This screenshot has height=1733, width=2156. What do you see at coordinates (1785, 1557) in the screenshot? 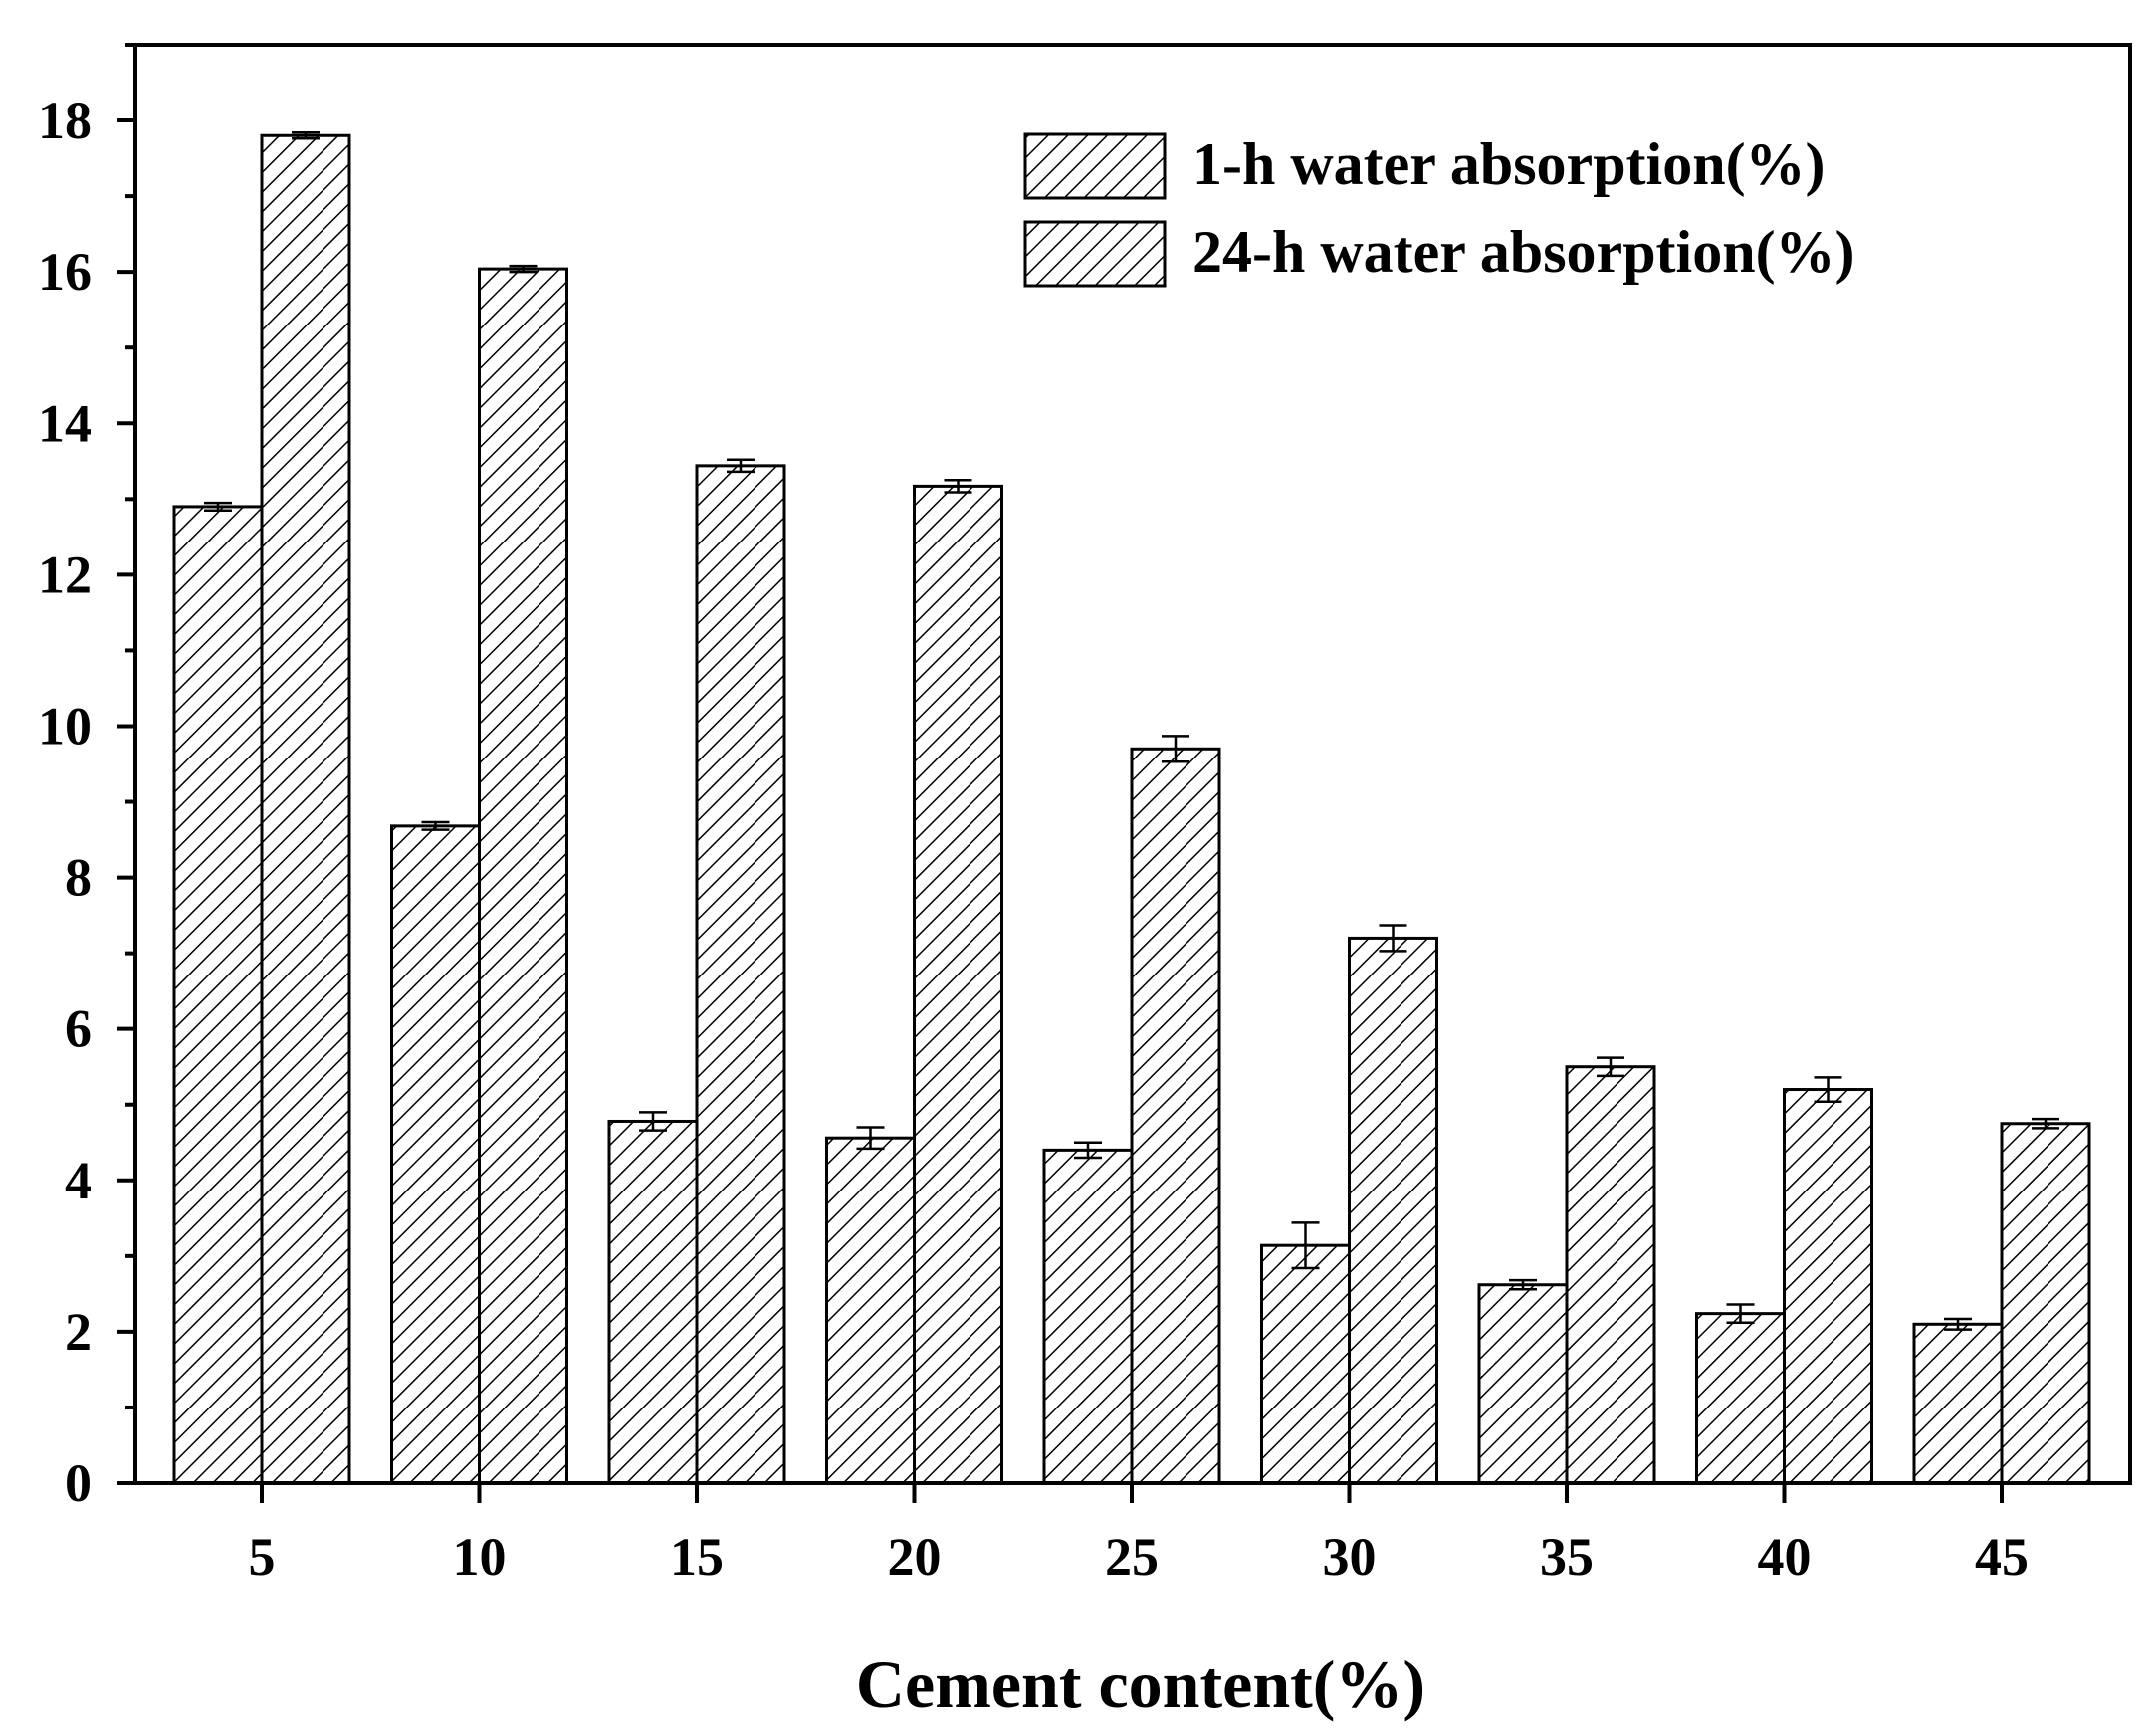
I see `x-tick-label-40: 40` at bounding box center [1785, 1557].